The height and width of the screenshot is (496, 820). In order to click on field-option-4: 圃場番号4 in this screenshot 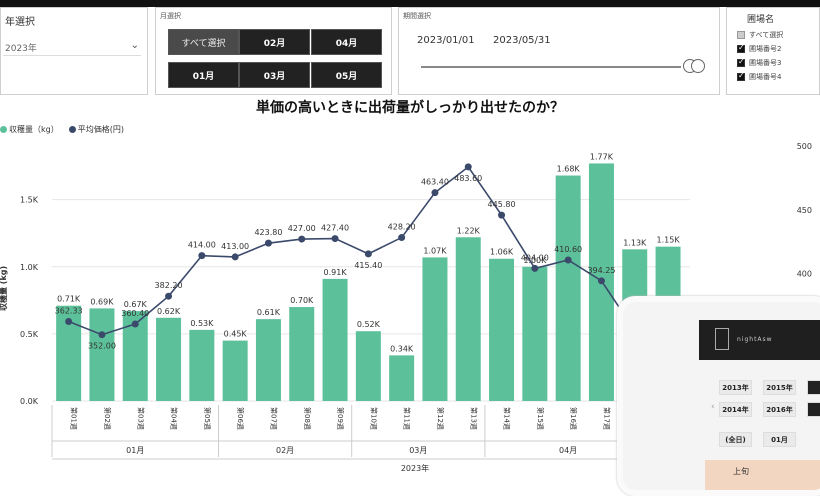, I will do `click(759, 76)`.